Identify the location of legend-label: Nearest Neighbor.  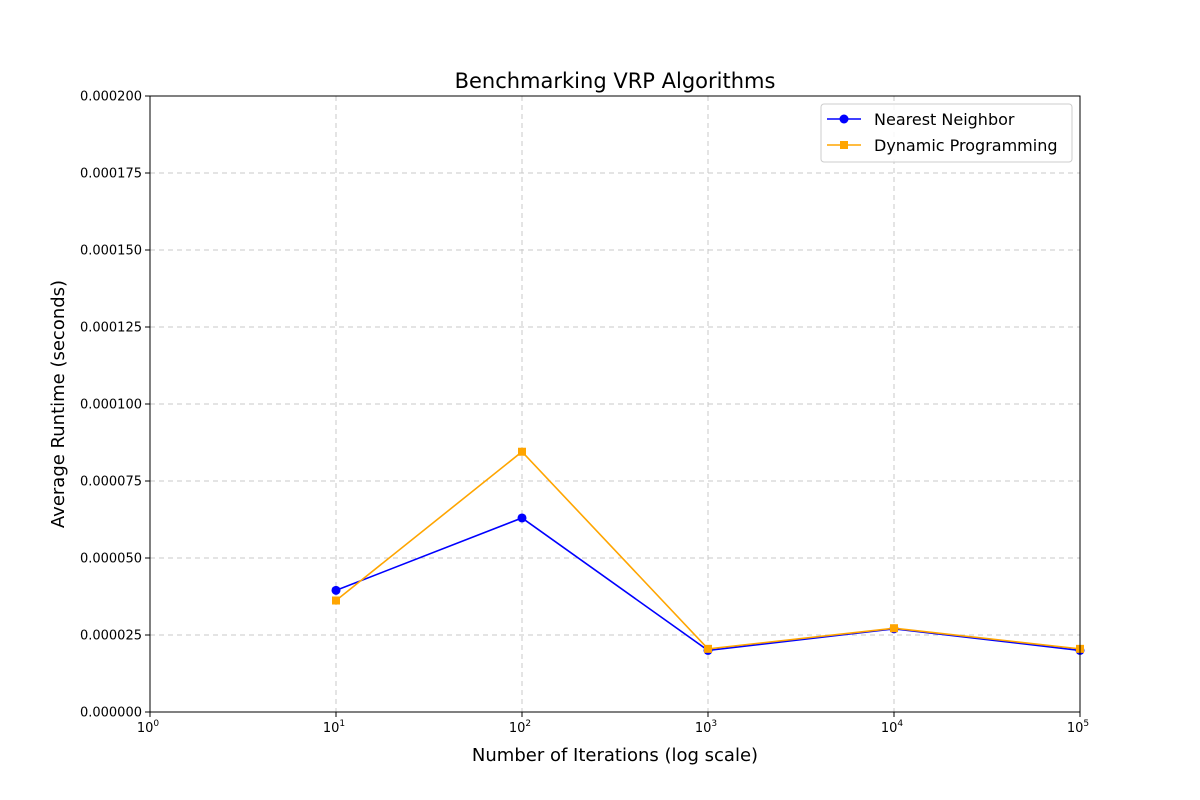
(944, 119).